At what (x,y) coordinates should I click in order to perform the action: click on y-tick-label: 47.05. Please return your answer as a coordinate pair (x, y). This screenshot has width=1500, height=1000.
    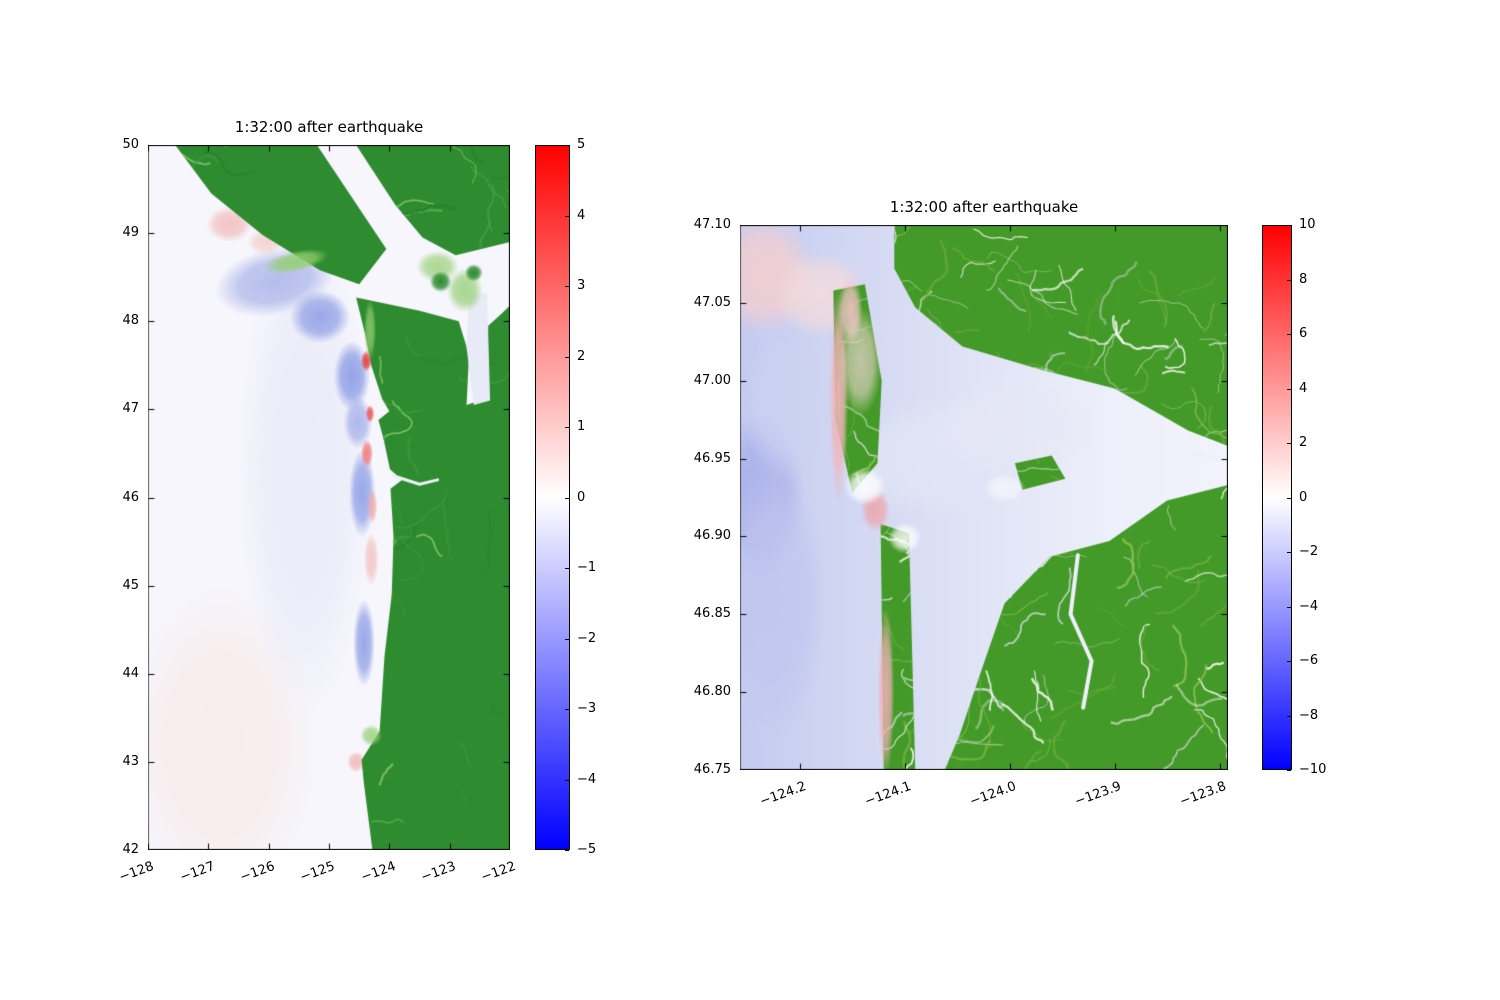
    Looking at the image, I should click on (712, 302).